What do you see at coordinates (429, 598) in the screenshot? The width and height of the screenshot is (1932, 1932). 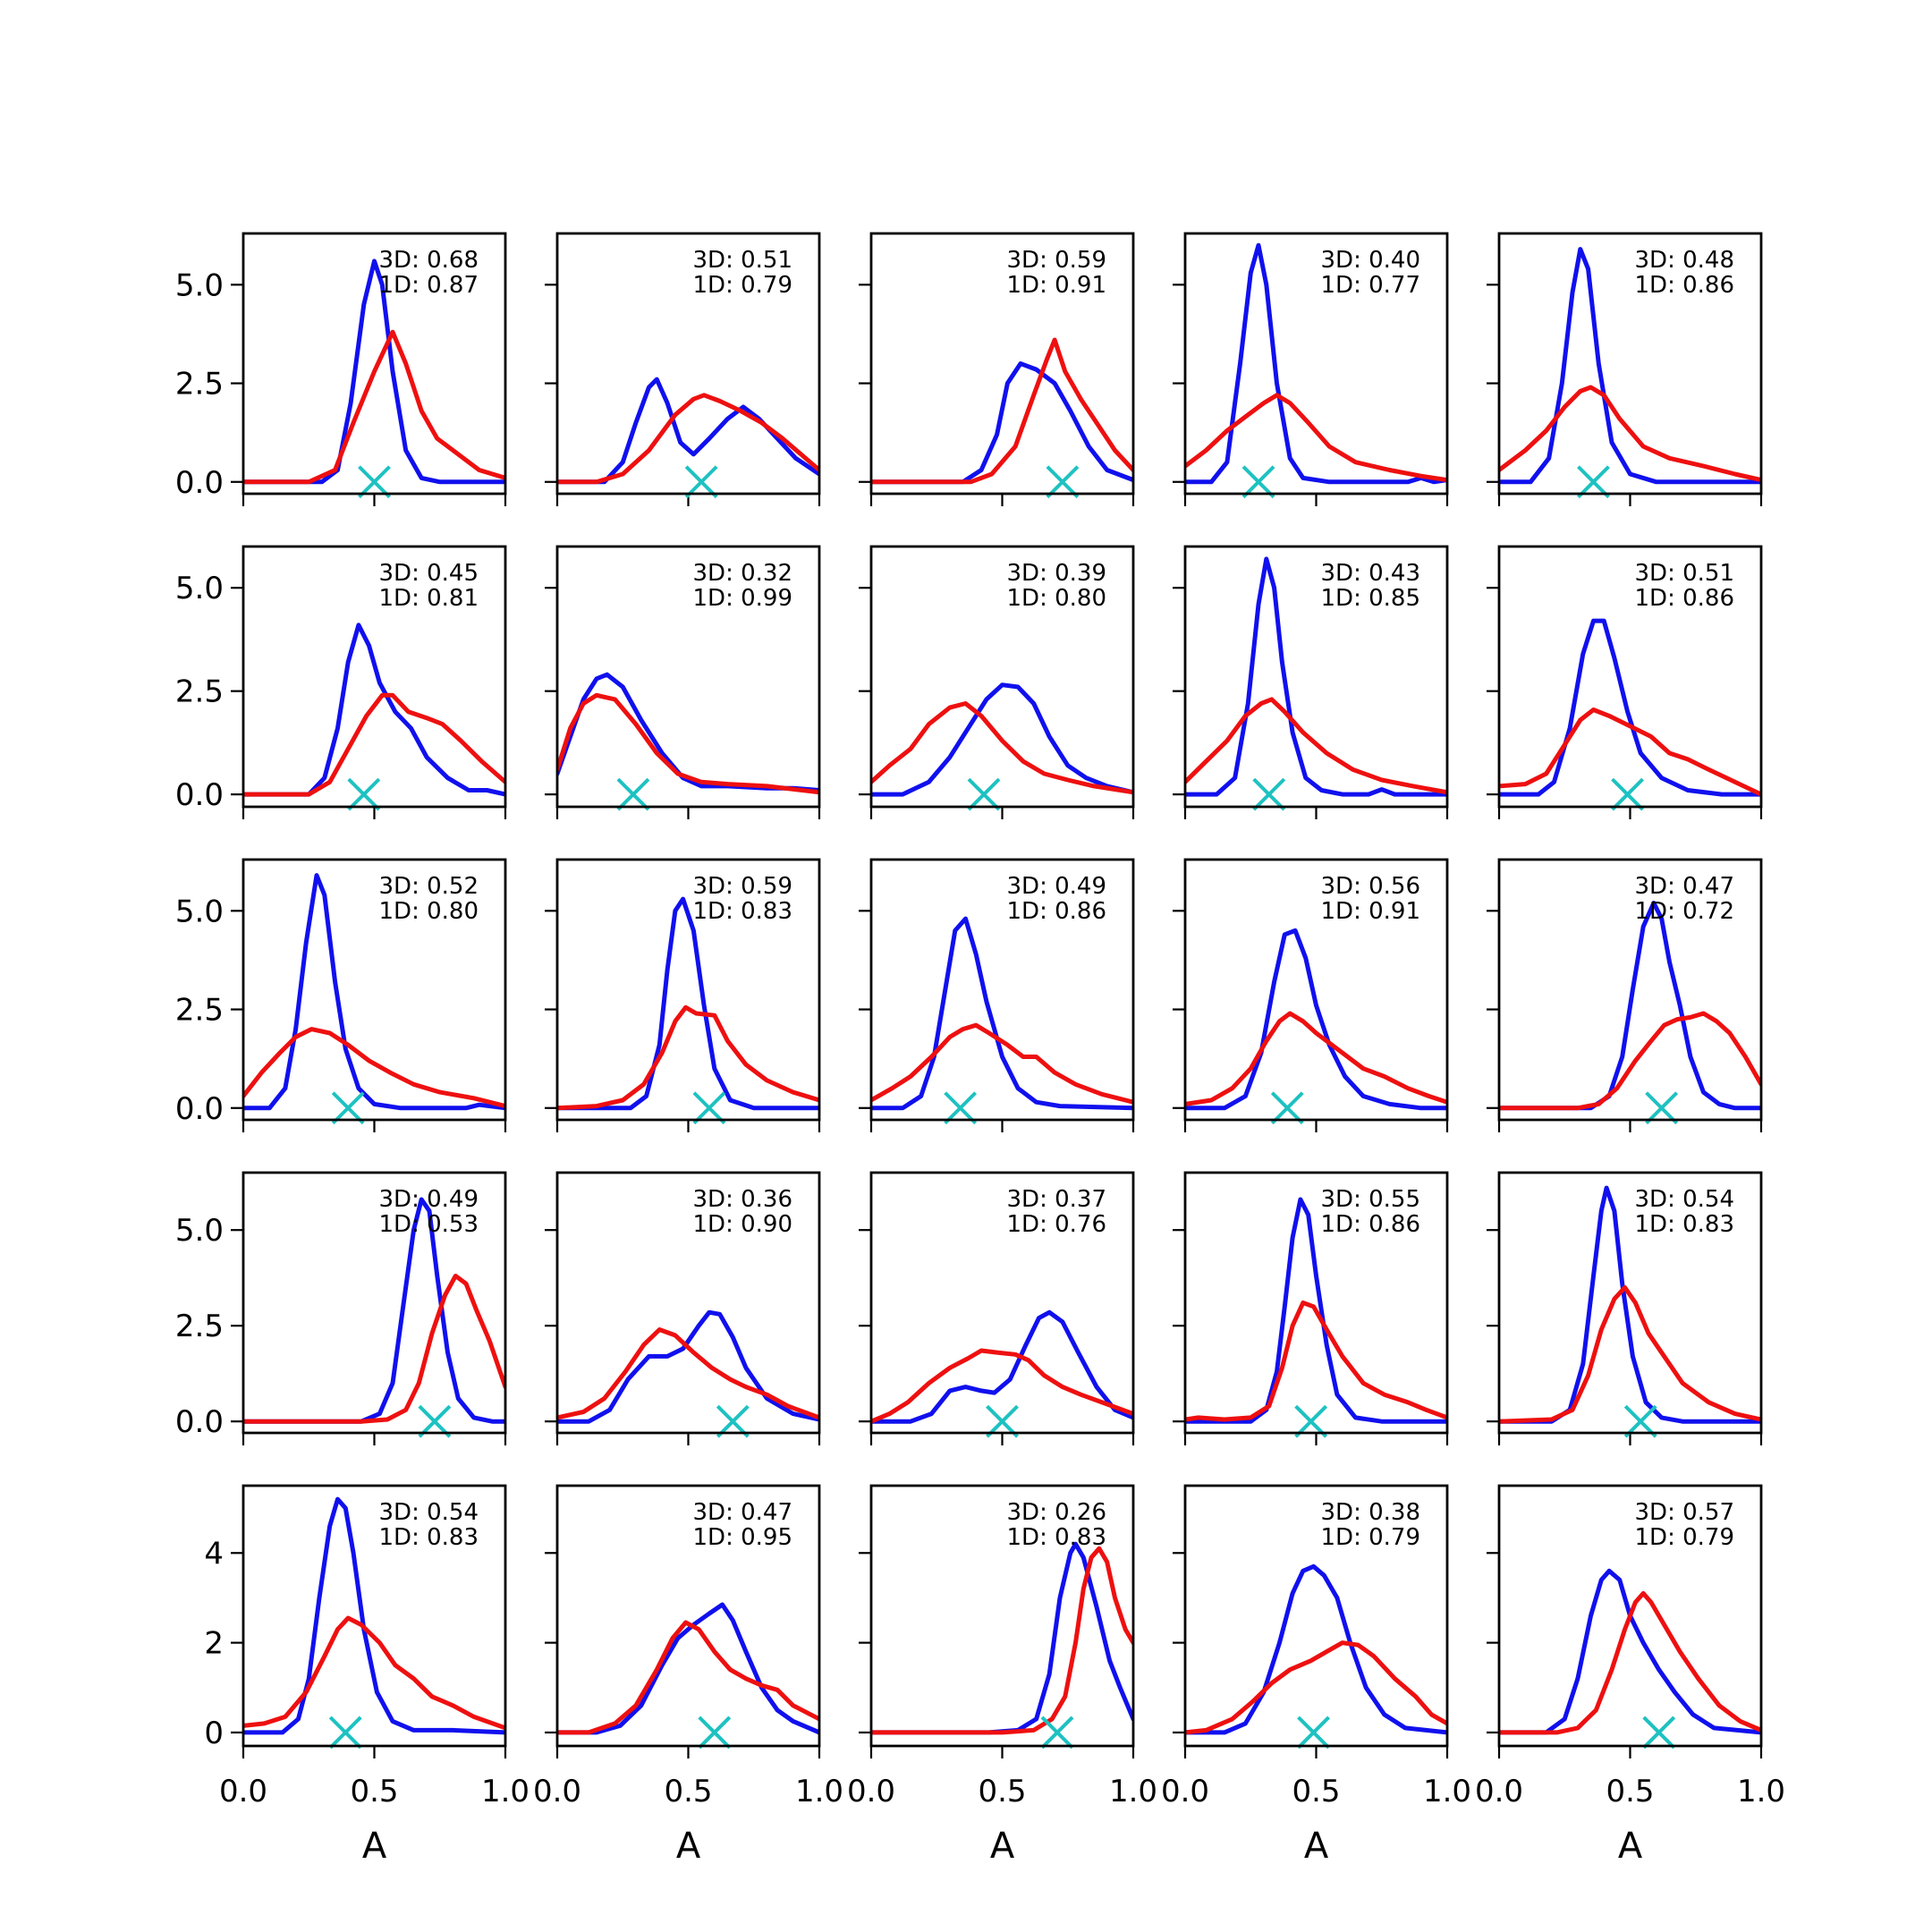 I see `panel-annotation: 1D: 0.81` at bounding box center [429, 598].